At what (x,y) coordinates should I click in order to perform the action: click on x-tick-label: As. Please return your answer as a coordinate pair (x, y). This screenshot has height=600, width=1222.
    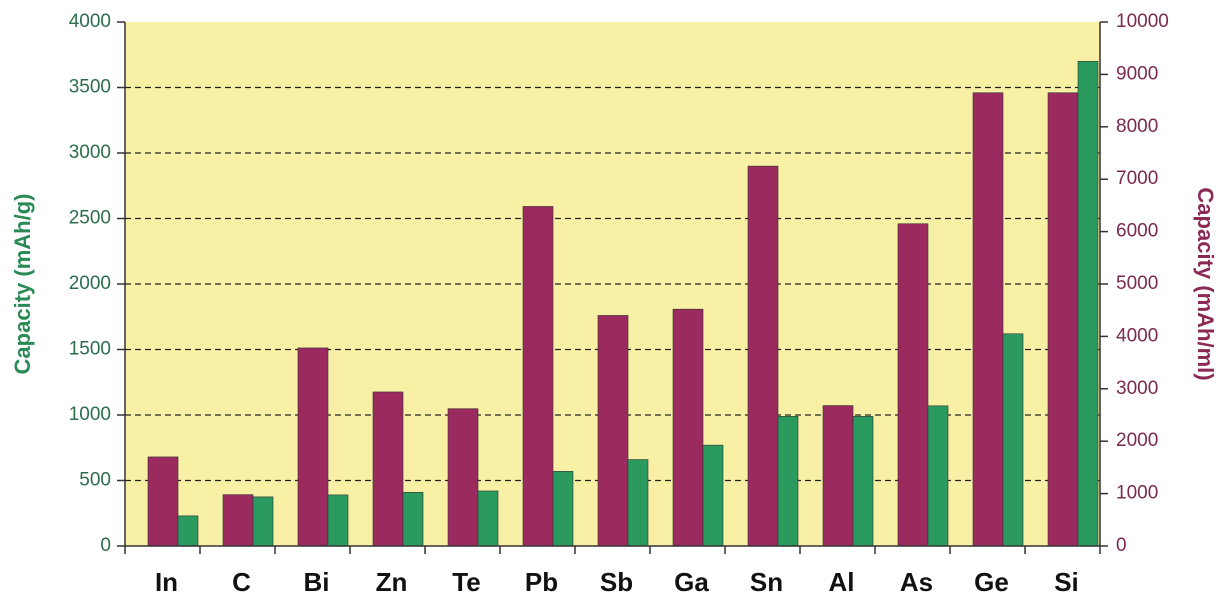
    Looking at the image, I should click on (916, 582).